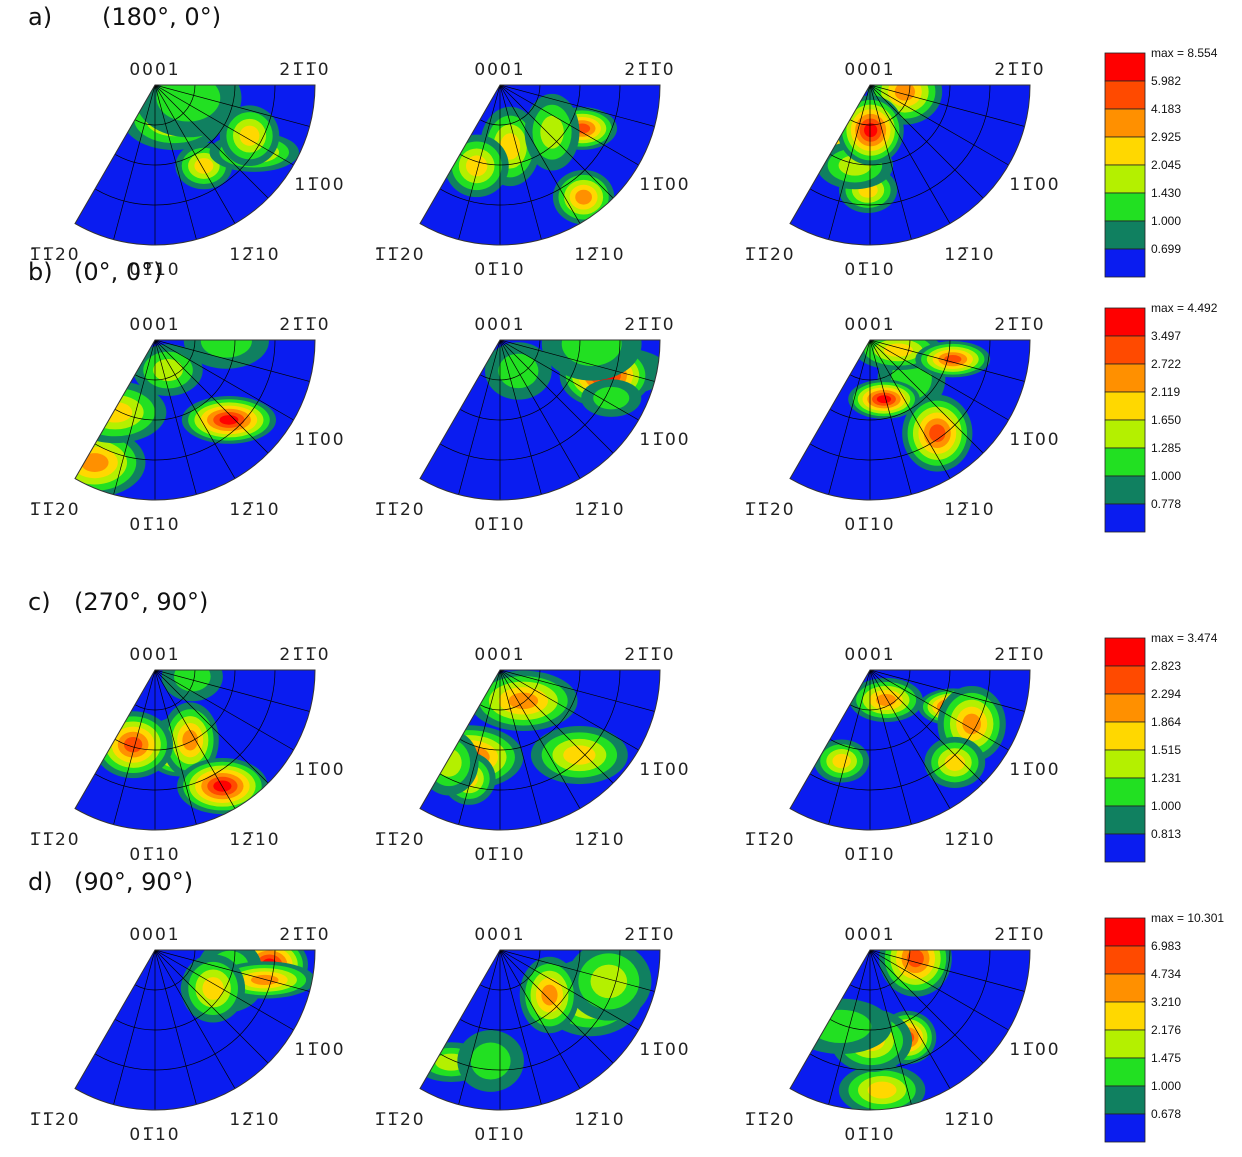 This screenshot has height=1157, width=1242. What do you see at coordinates (1166, 694) in the screenshot?
I see `legend-level: 2.294` at bounding box center [1166, 694].